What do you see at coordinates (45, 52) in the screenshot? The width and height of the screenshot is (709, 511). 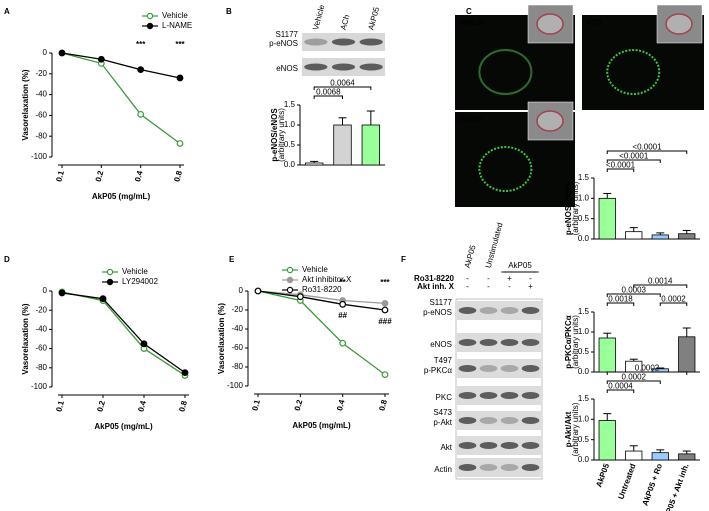 I see `y-tick-label: 0` at bounding box center [45, 52].